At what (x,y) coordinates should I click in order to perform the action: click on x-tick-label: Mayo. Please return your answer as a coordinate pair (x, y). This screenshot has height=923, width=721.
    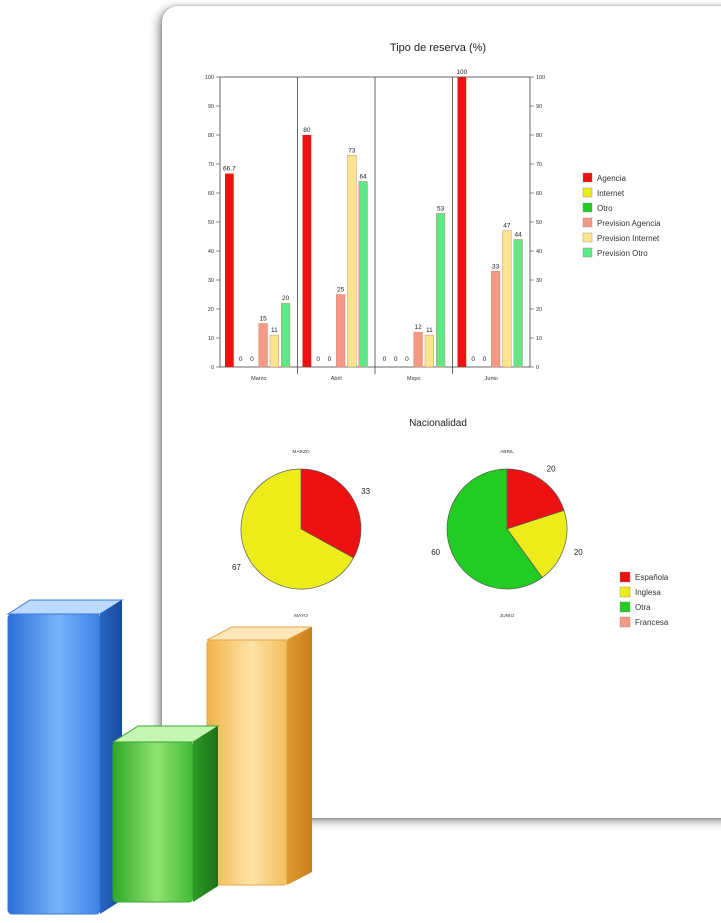
    Looking at the image, I should click on (413, 379).